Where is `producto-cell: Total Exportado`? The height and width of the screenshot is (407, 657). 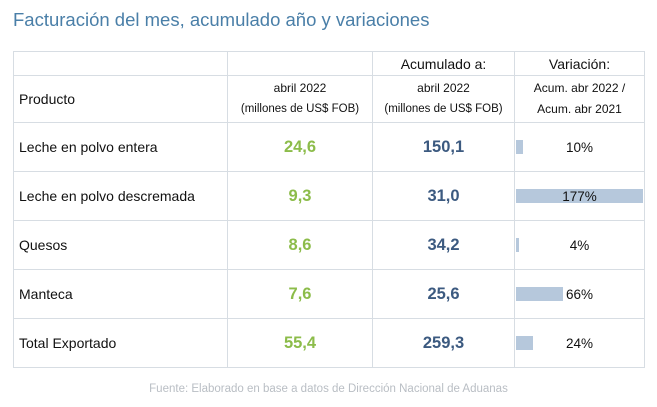
producto-cell: Total Exportado is located at coordinates (120, 343).